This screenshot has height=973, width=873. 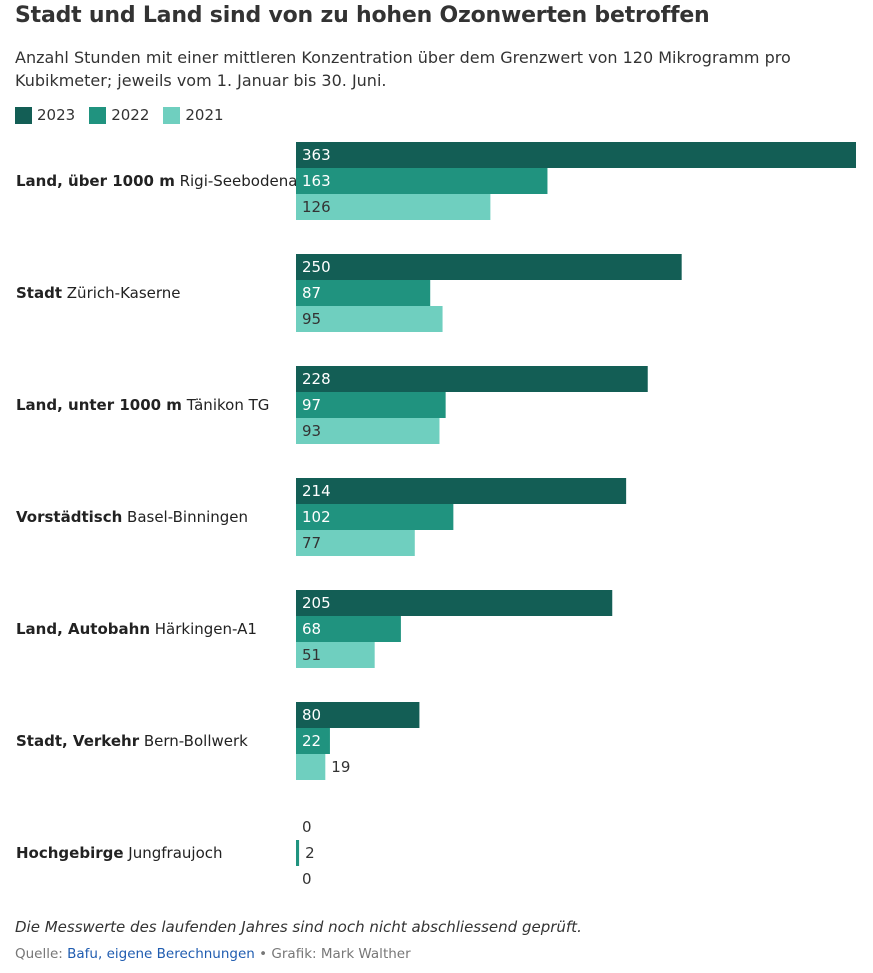 What do you see at coordinates (98, 115) in the screenshot?
I see `legend-swatch-2022` at bounding box center [98, 115].